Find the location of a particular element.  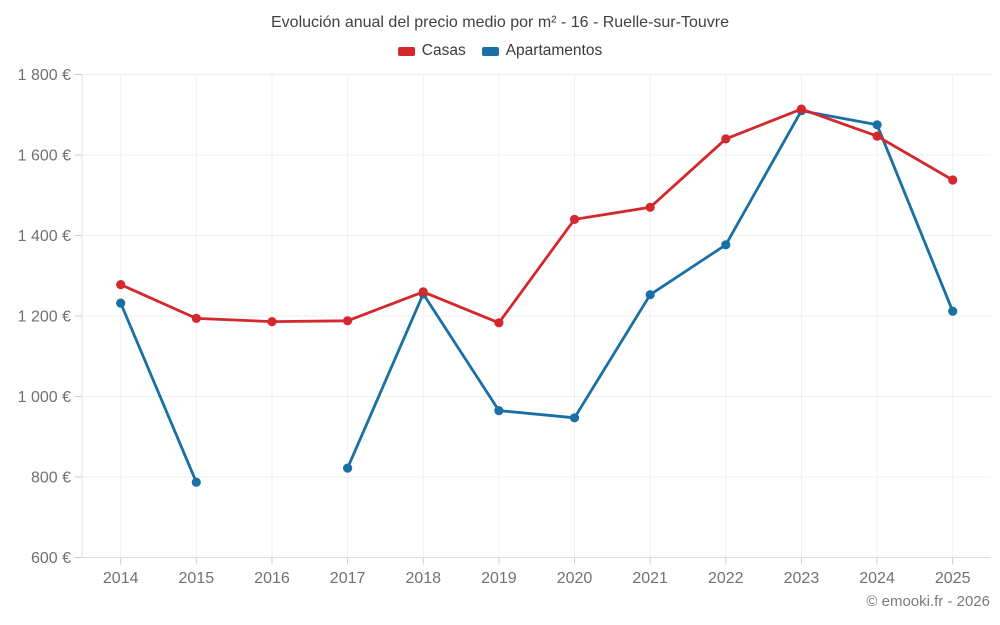

data-point-apartamentos-2025 is located at coordinates (953, 311).